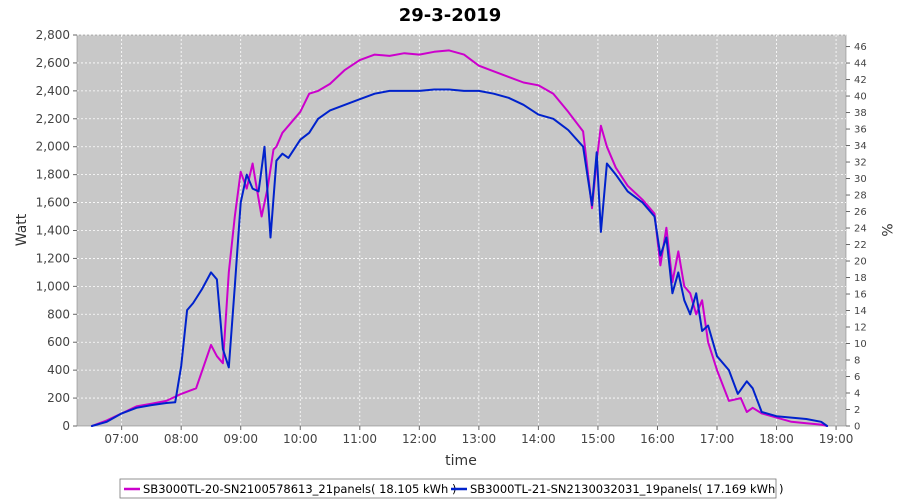 The width and height of the screenshot is (900, 500). I want to click on x-tick-label: 18:00, so click(776, 439).